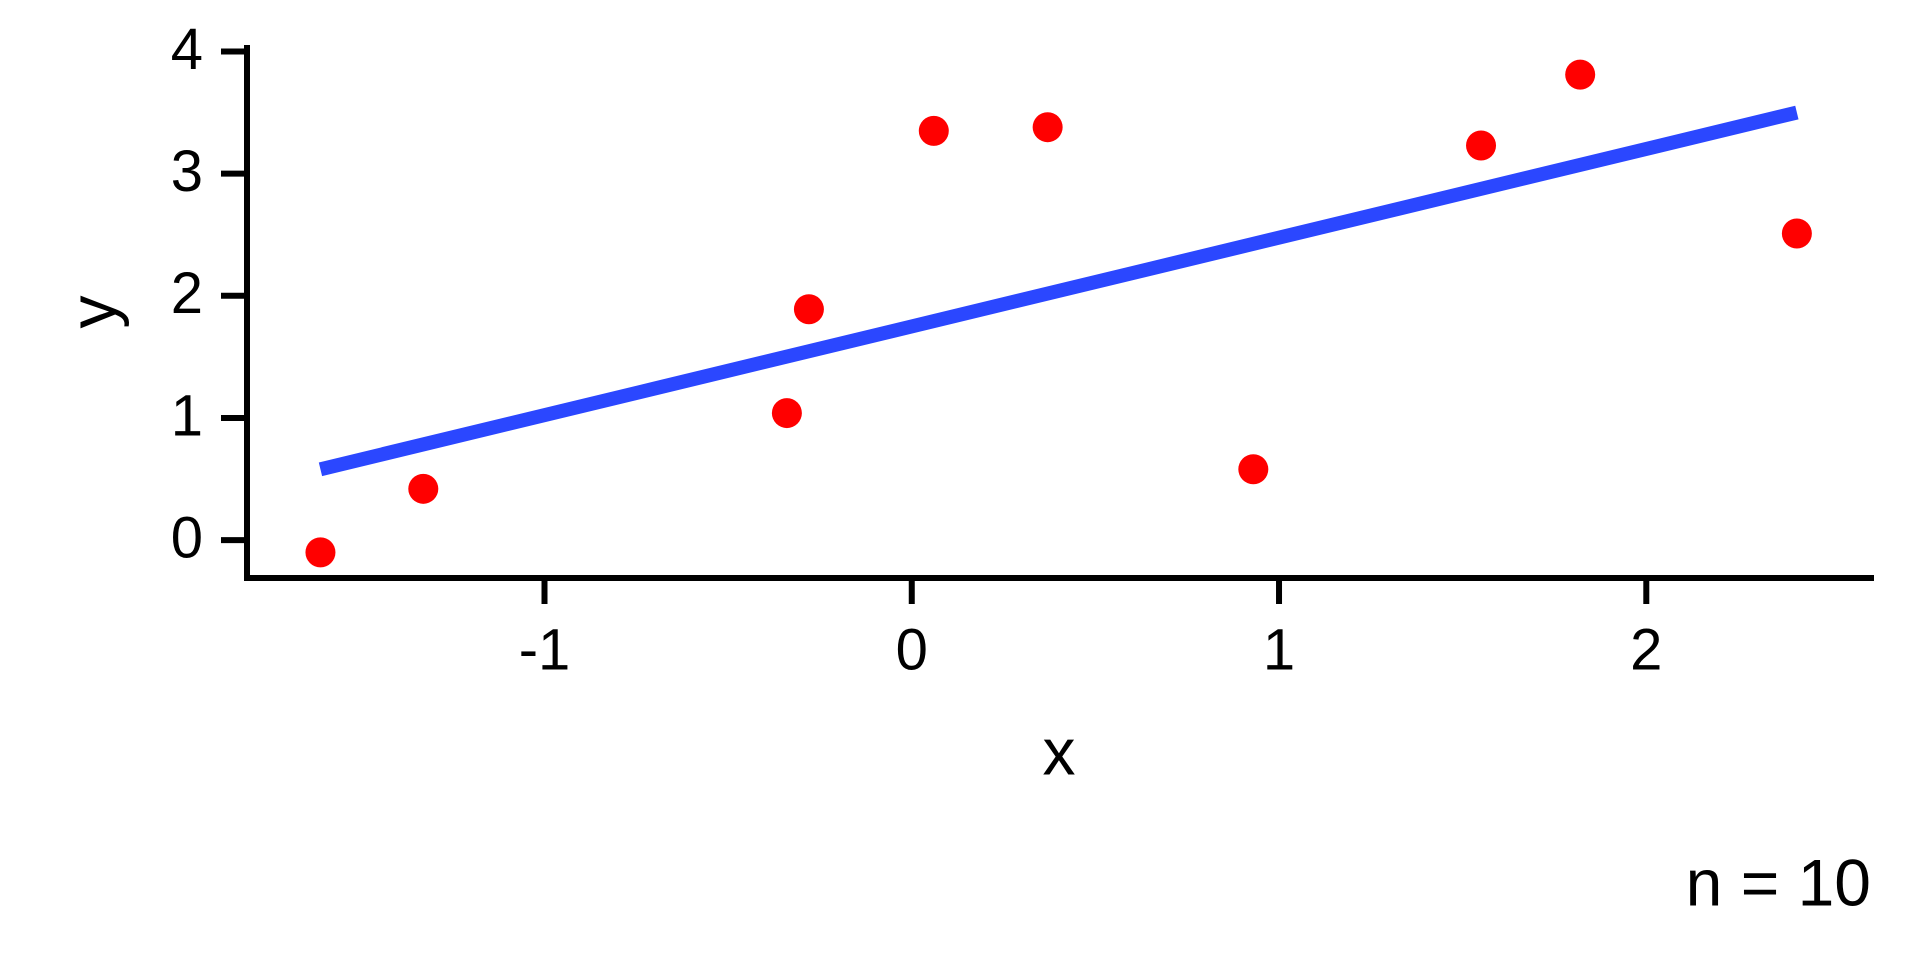 The image size is (1920, 960). What do you see at coordinates (1646, 649) in the screenshot?
I see `x-tick-label: 2` at bounding box center [1646, 649].